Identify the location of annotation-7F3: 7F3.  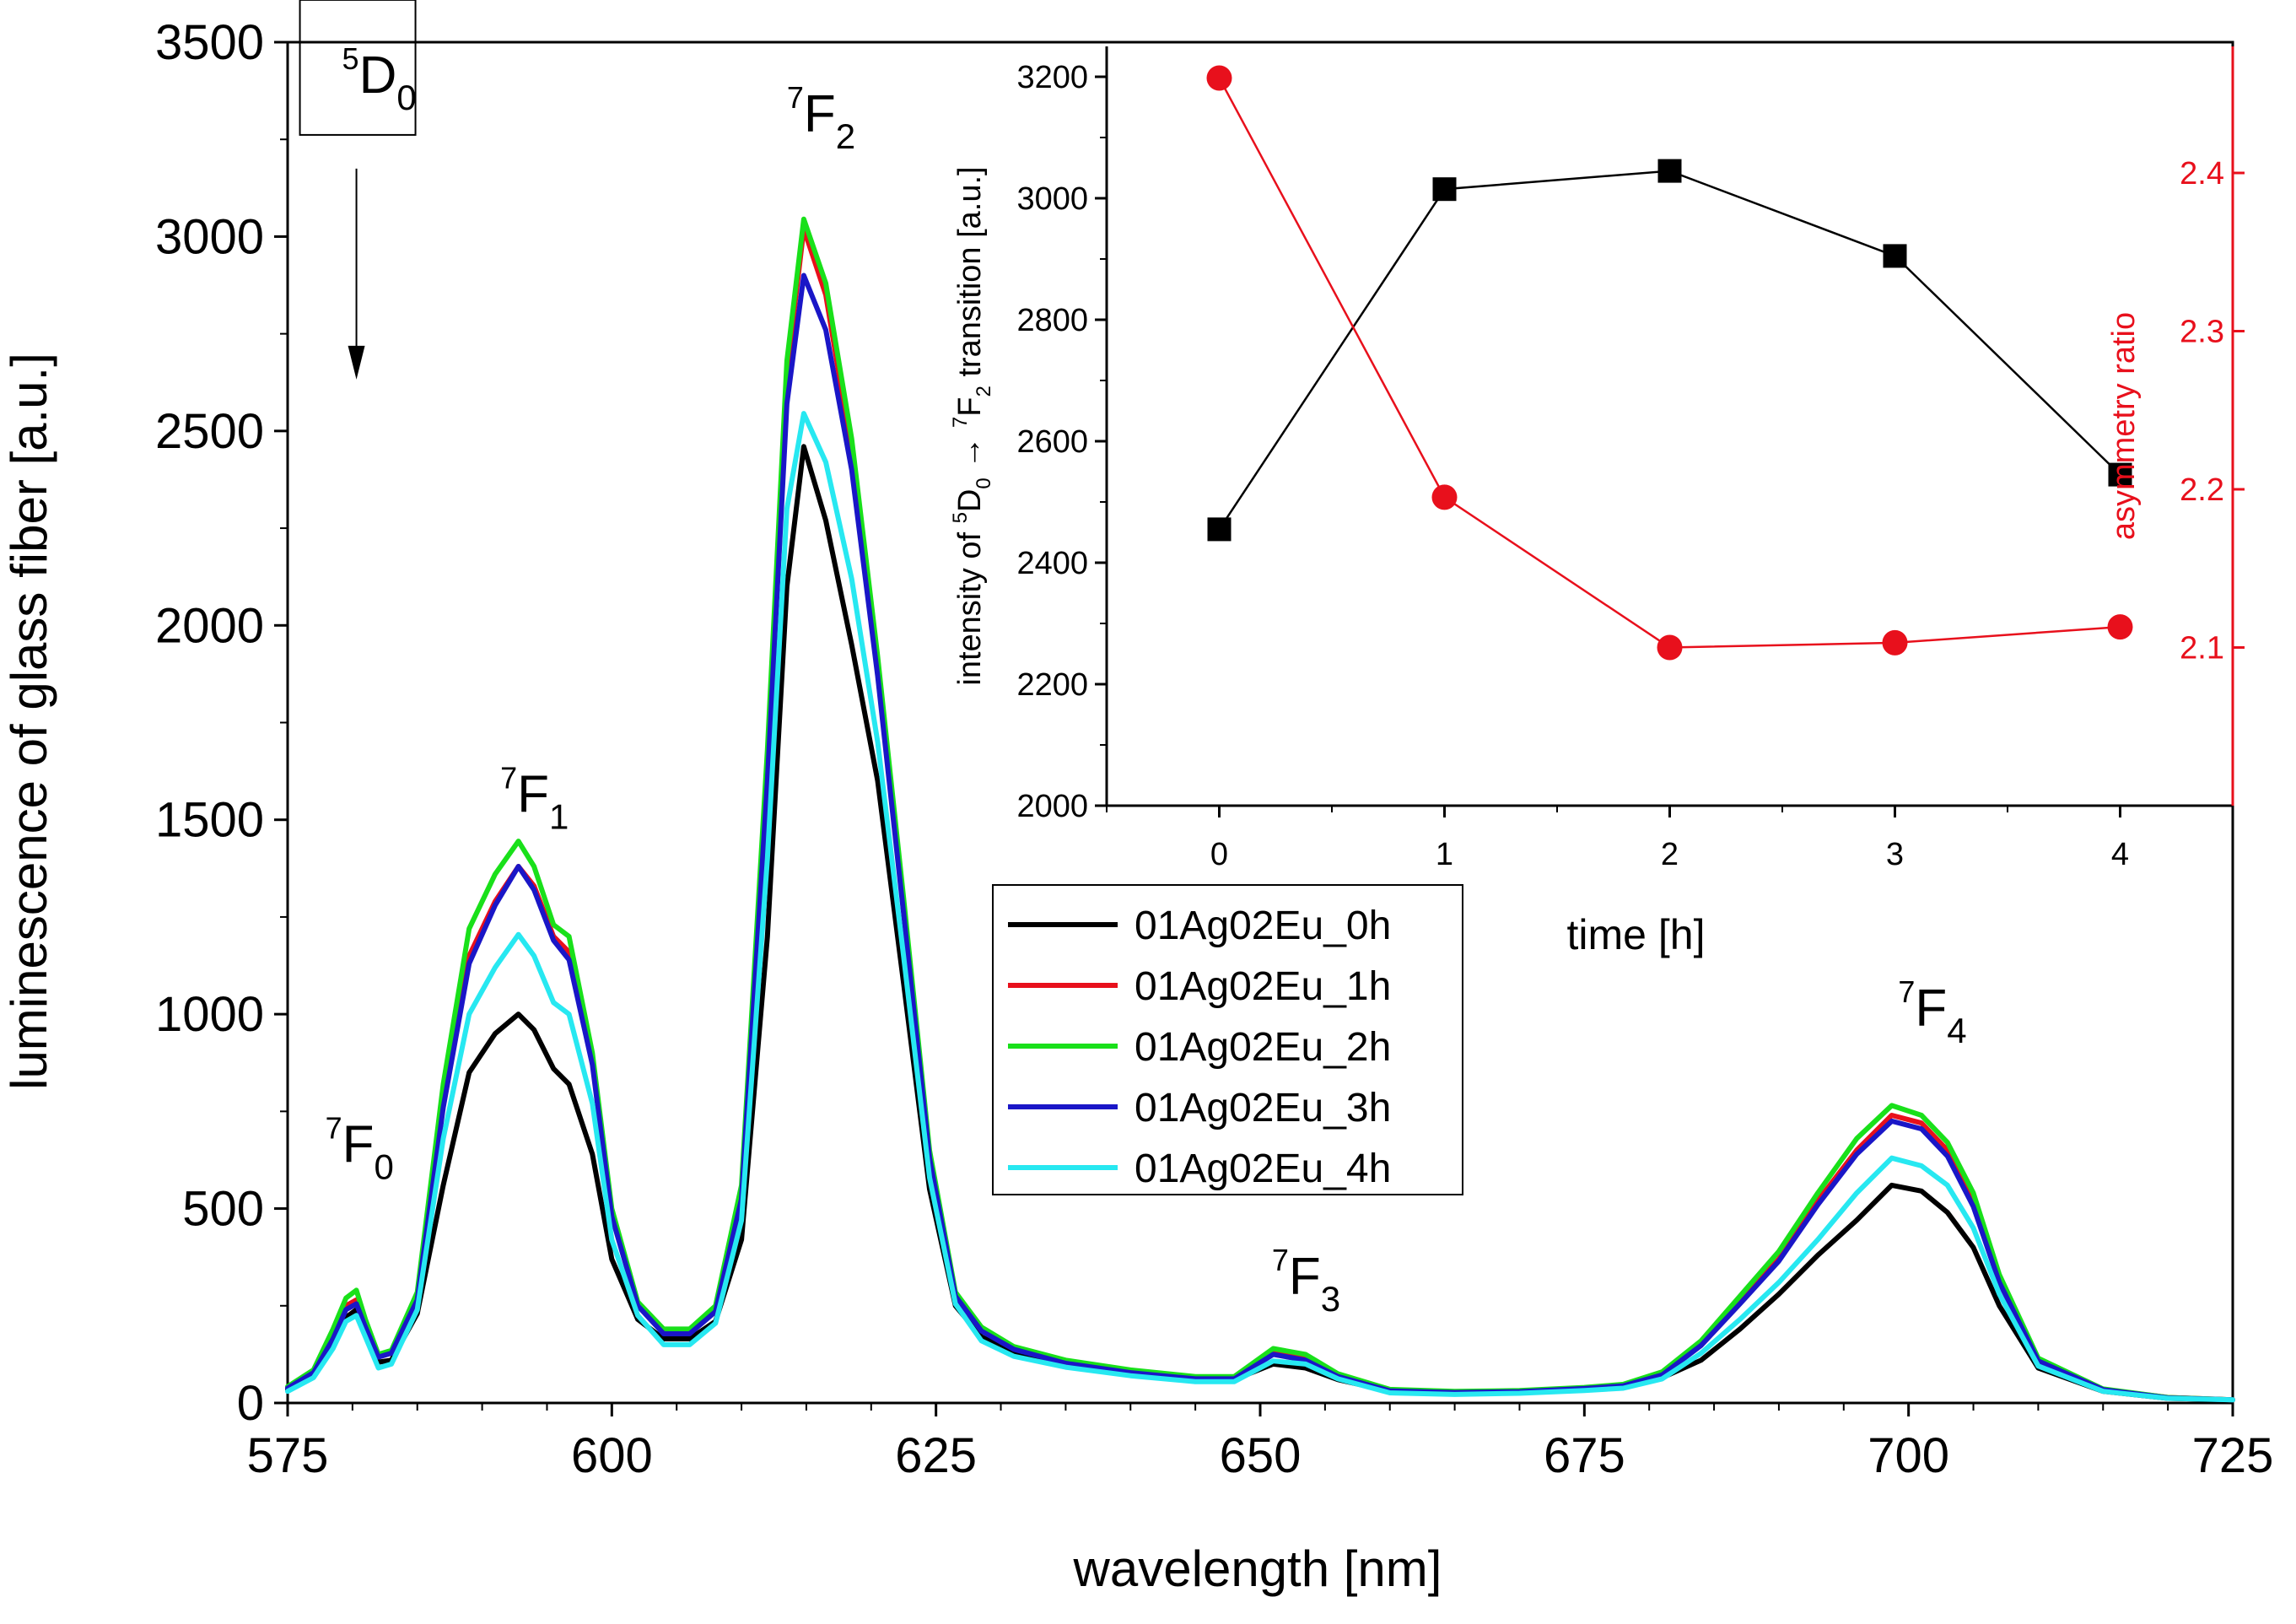
(1306, 1281).